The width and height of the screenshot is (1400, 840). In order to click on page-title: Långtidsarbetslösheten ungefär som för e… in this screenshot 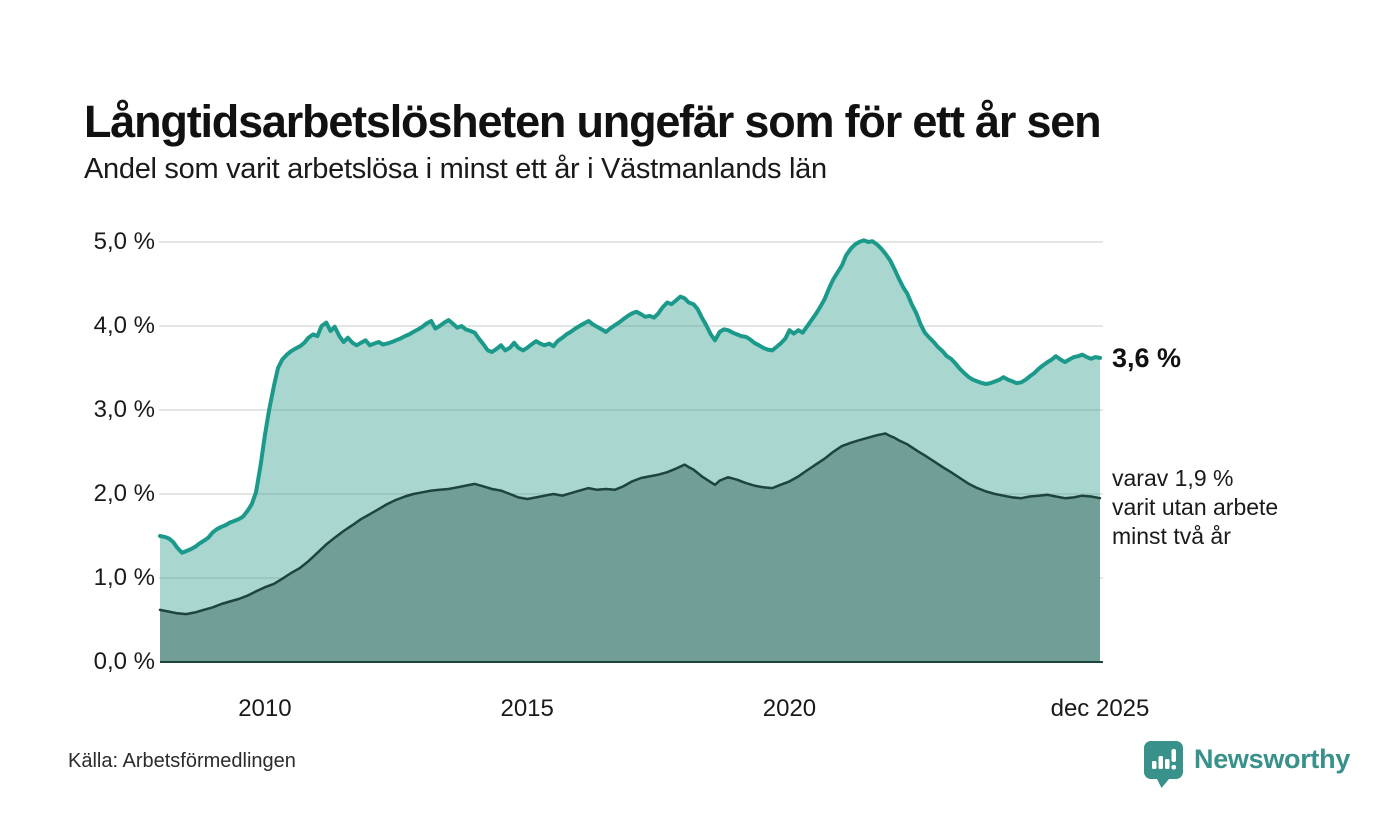, I will do `click(593, 122)`.